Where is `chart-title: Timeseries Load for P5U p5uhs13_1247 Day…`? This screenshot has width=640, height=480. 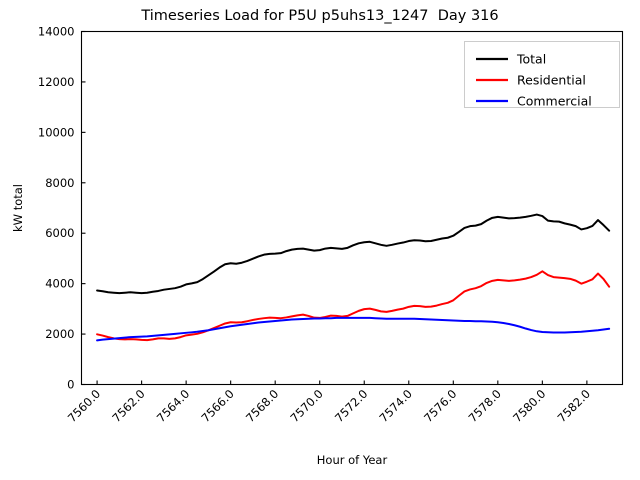
chart-title: Timeseries Load for P5U p5uhs13_1247 Day… is located at coordinates (320, 16).